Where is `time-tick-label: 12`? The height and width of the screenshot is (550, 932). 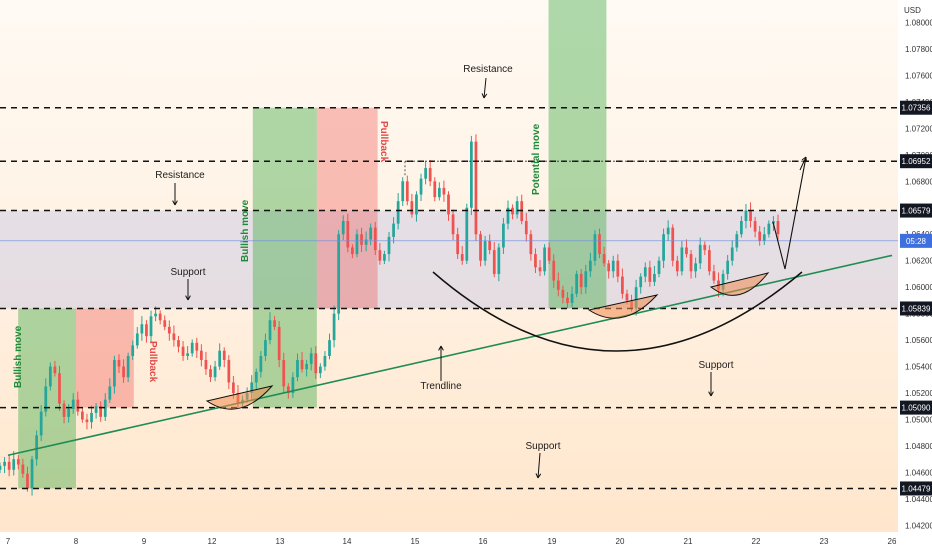
time-tick-label: 12 is located at coordinates (212, 541).